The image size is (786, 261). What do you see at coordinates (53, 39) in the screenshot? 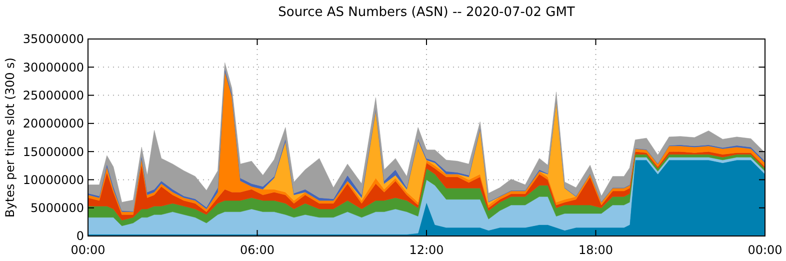
I see `y-tick-label: 35000000` at bounding box center [53, 39].